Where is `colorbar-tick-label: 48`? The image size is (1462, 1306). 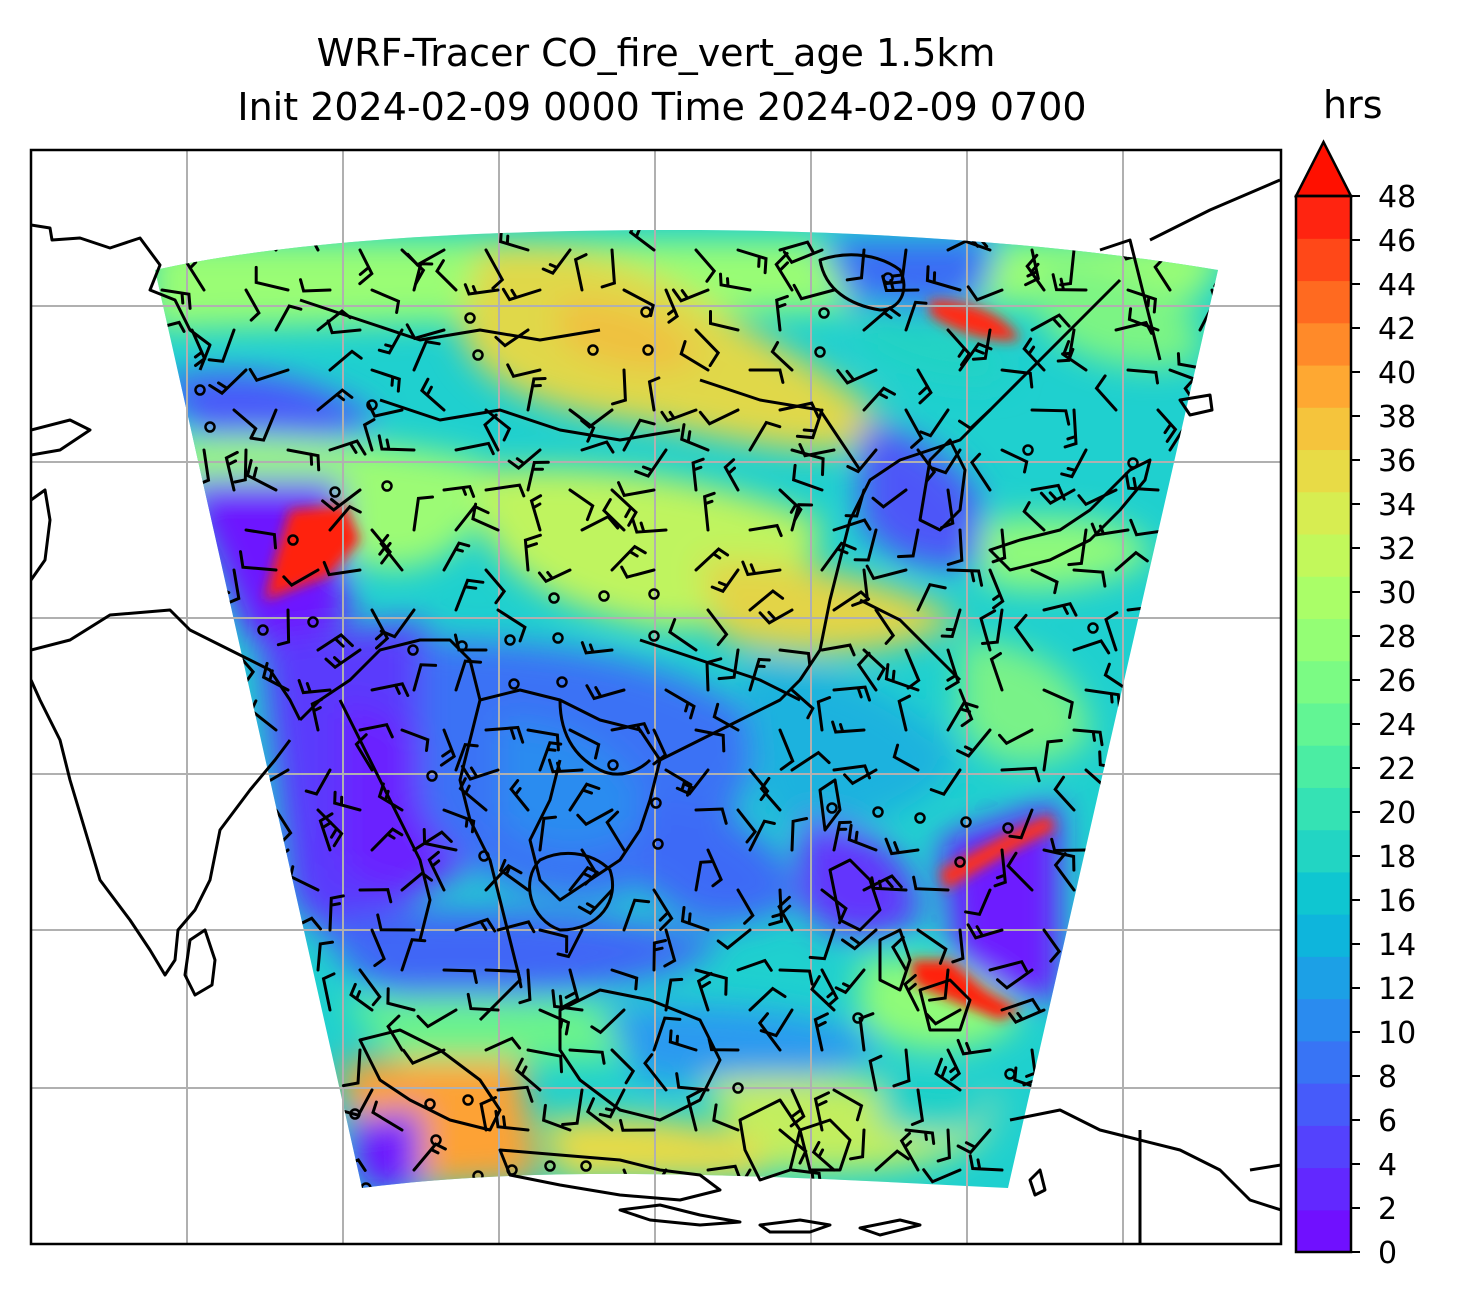
colorbar-tick-label: 48 is located at coordinates (1397, 197).